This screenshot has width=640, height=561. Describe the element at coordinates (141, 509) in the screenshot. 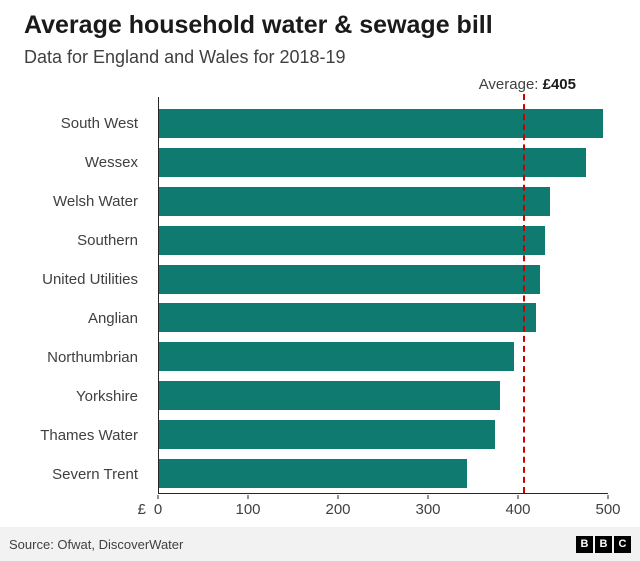

I see `axis-unit-label: £` at that location.